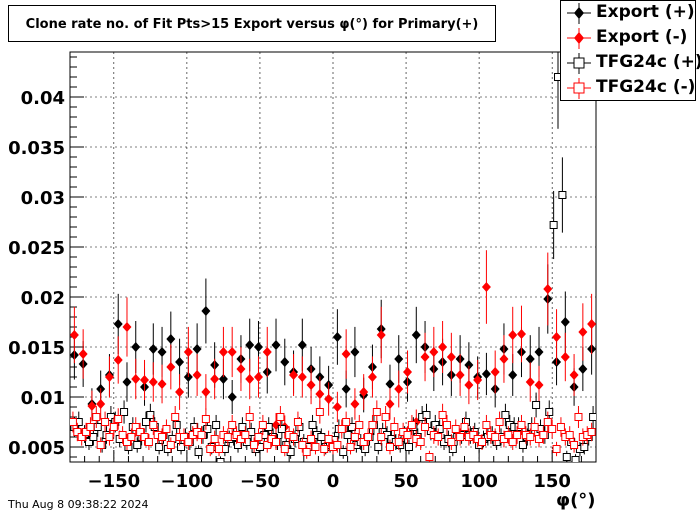  What do you see at coordinates (260, 481) in the screenshot?
I see `x-tick-label: −50` at bounding box center [260, 481].